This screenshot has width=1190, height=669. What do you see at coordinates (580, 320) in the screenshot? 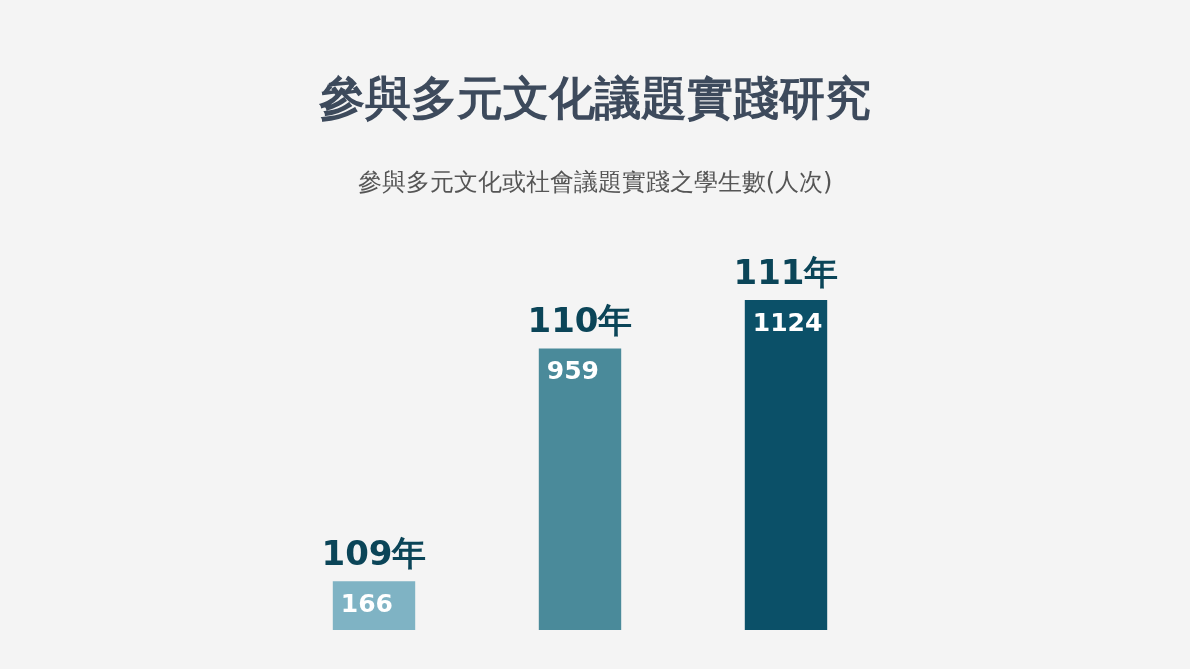
I see `x-tick-label: 110年` at bounding box center [580, 320].